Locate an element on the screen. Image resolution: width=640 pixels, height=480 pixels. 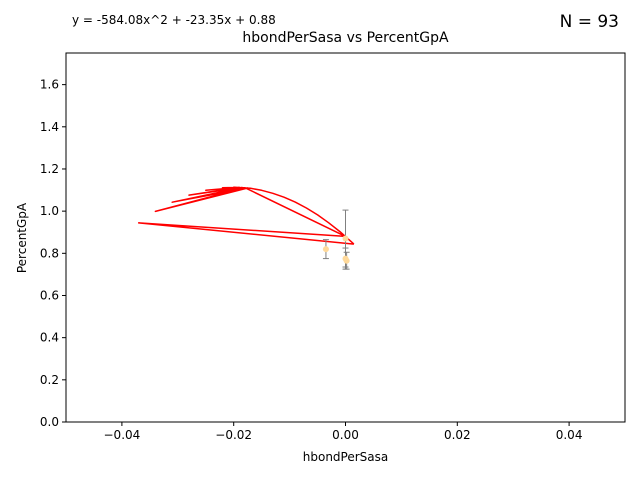
y-tick-label: 0.0 is located at coordinates (49, 422).